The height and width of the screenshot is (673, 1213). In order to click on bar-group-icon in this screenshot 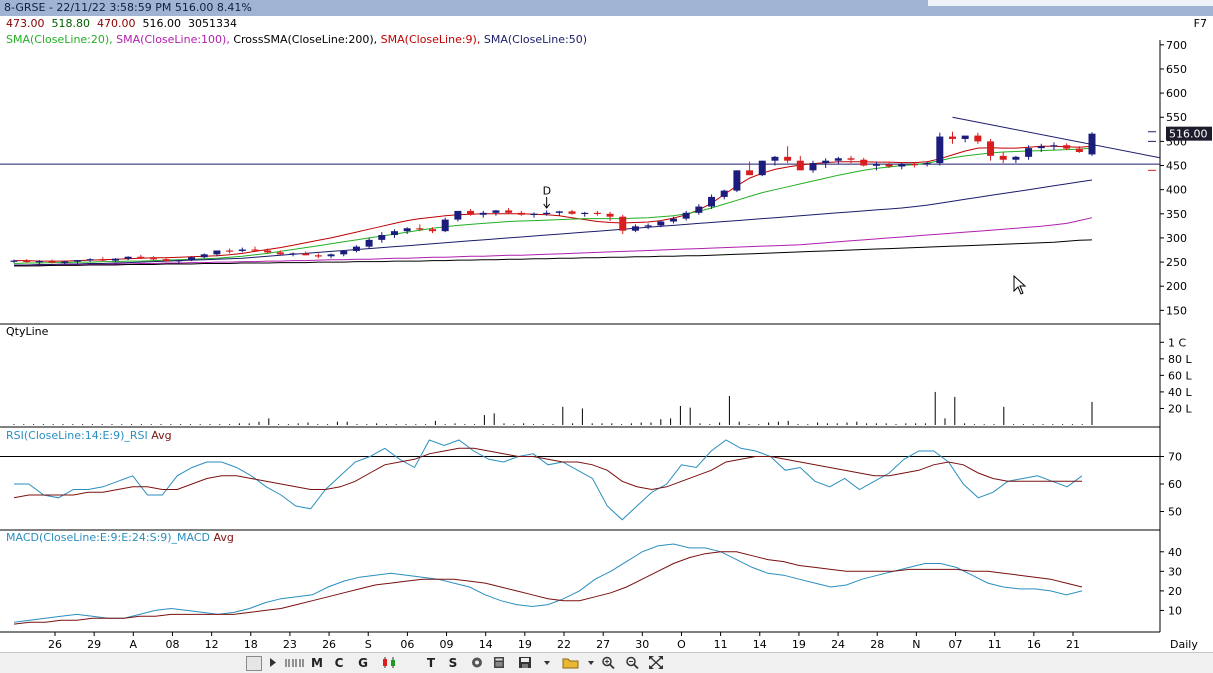, I will do `click(295, 662)`.